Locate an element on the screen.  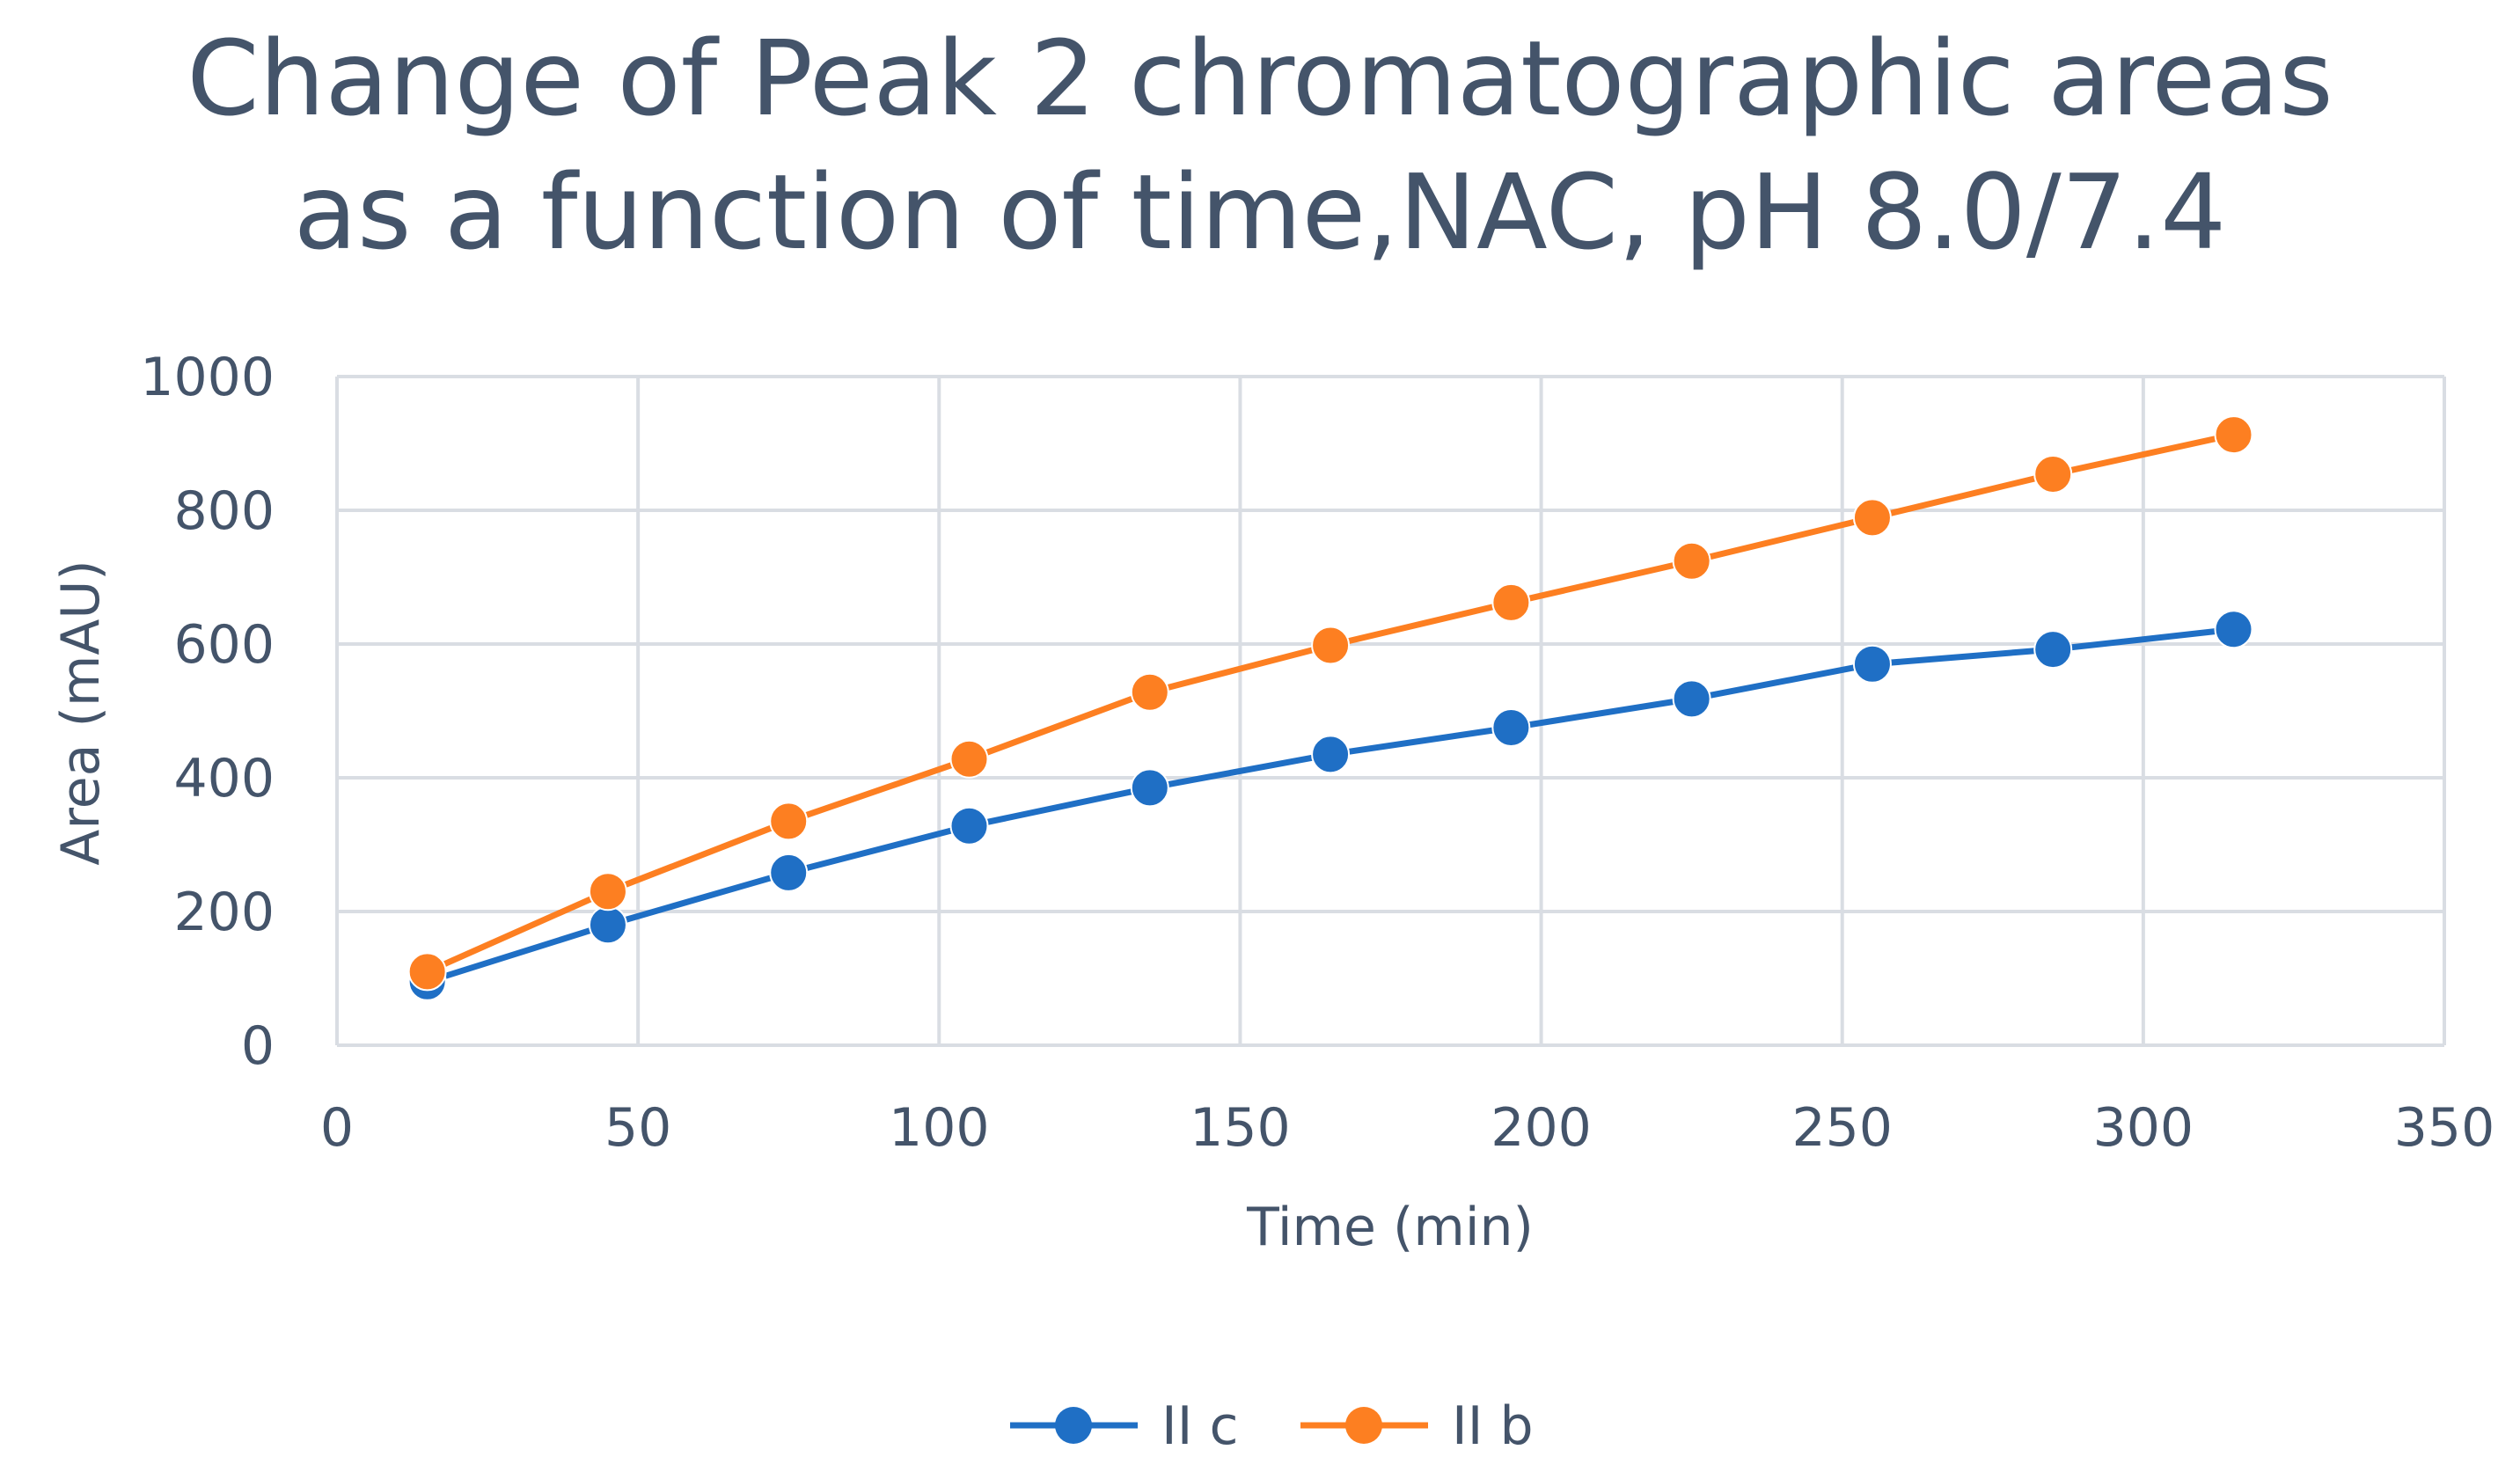
x-tick-label: 50 is located at coordinates (637, 1128).